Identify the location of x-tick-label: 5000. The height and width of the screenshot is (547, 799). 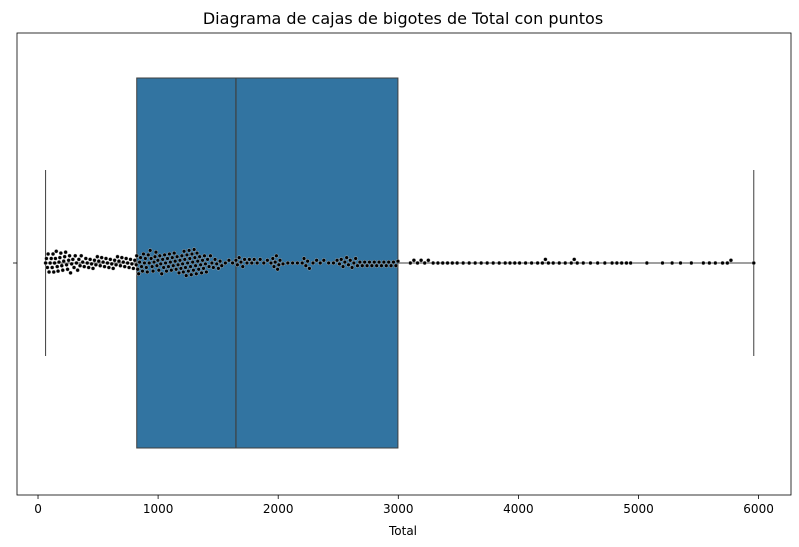
(638, 509).